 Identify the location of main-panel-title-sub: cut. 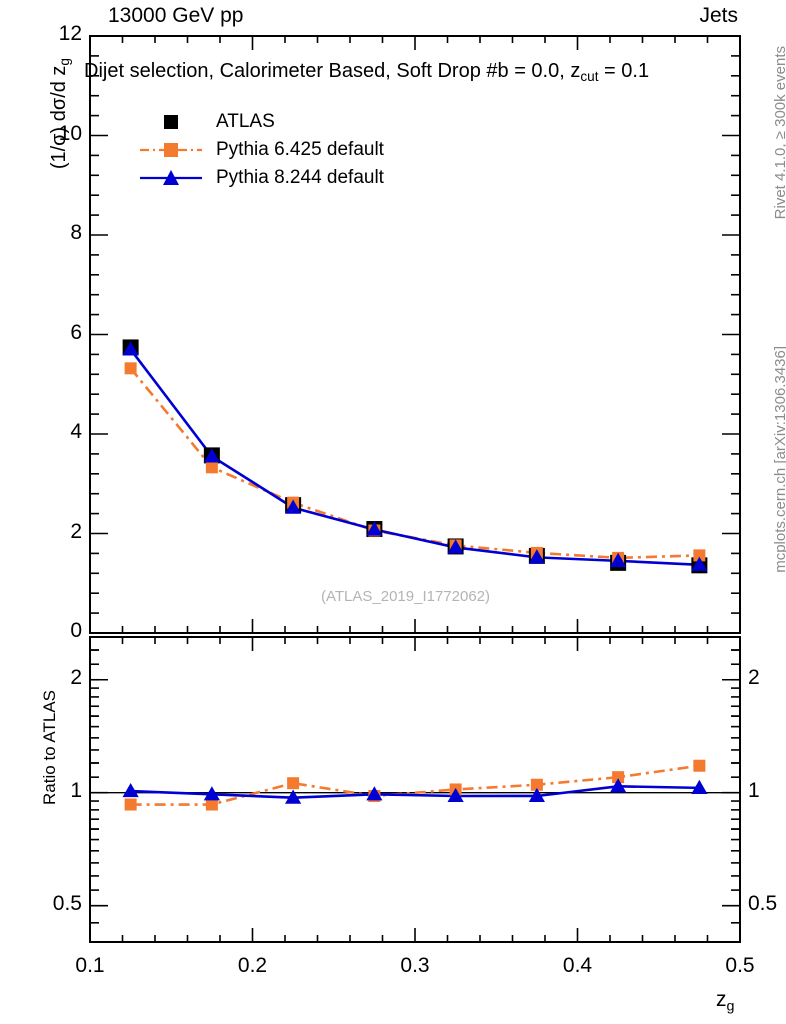
(589, 77).